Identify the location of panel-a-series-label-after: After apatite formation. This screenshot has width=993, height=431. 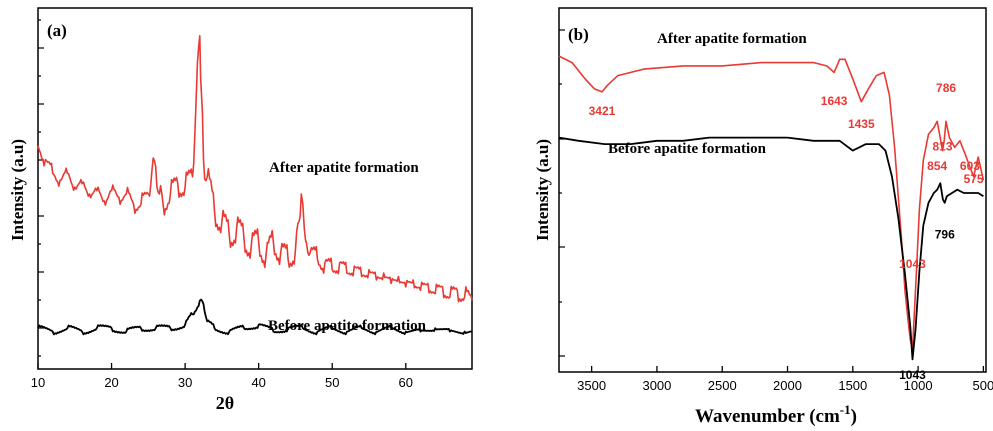
(344, 168).